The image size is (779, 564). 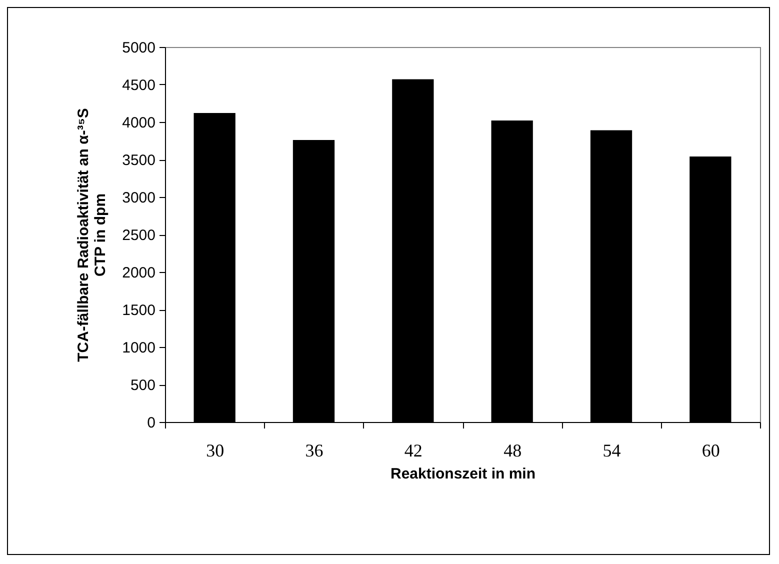 I want to click on y-tick-label: 2000, so click(x=139, y=273).